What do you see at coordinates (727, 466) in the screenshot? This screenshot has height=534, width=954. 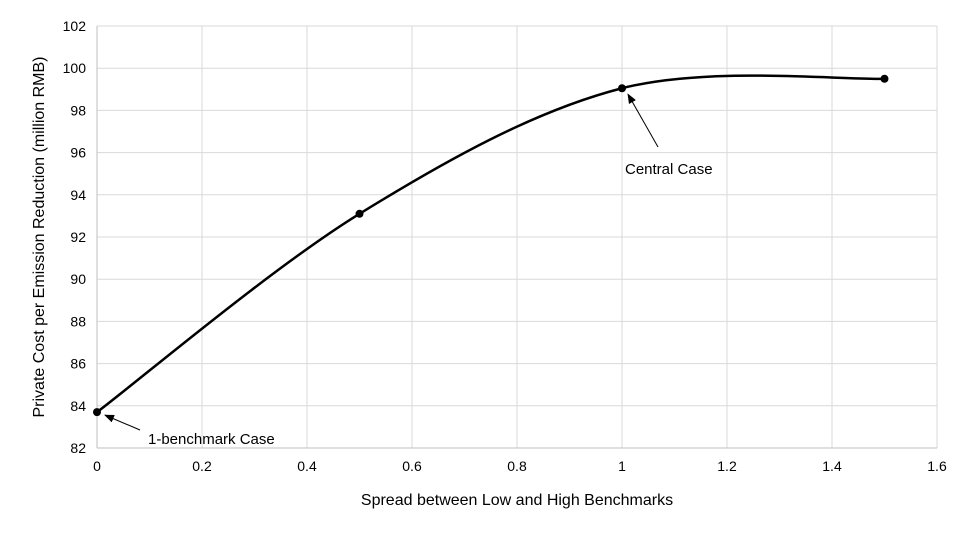 I see `x-tick-label: 1.2` at bounding box center [727, 466].